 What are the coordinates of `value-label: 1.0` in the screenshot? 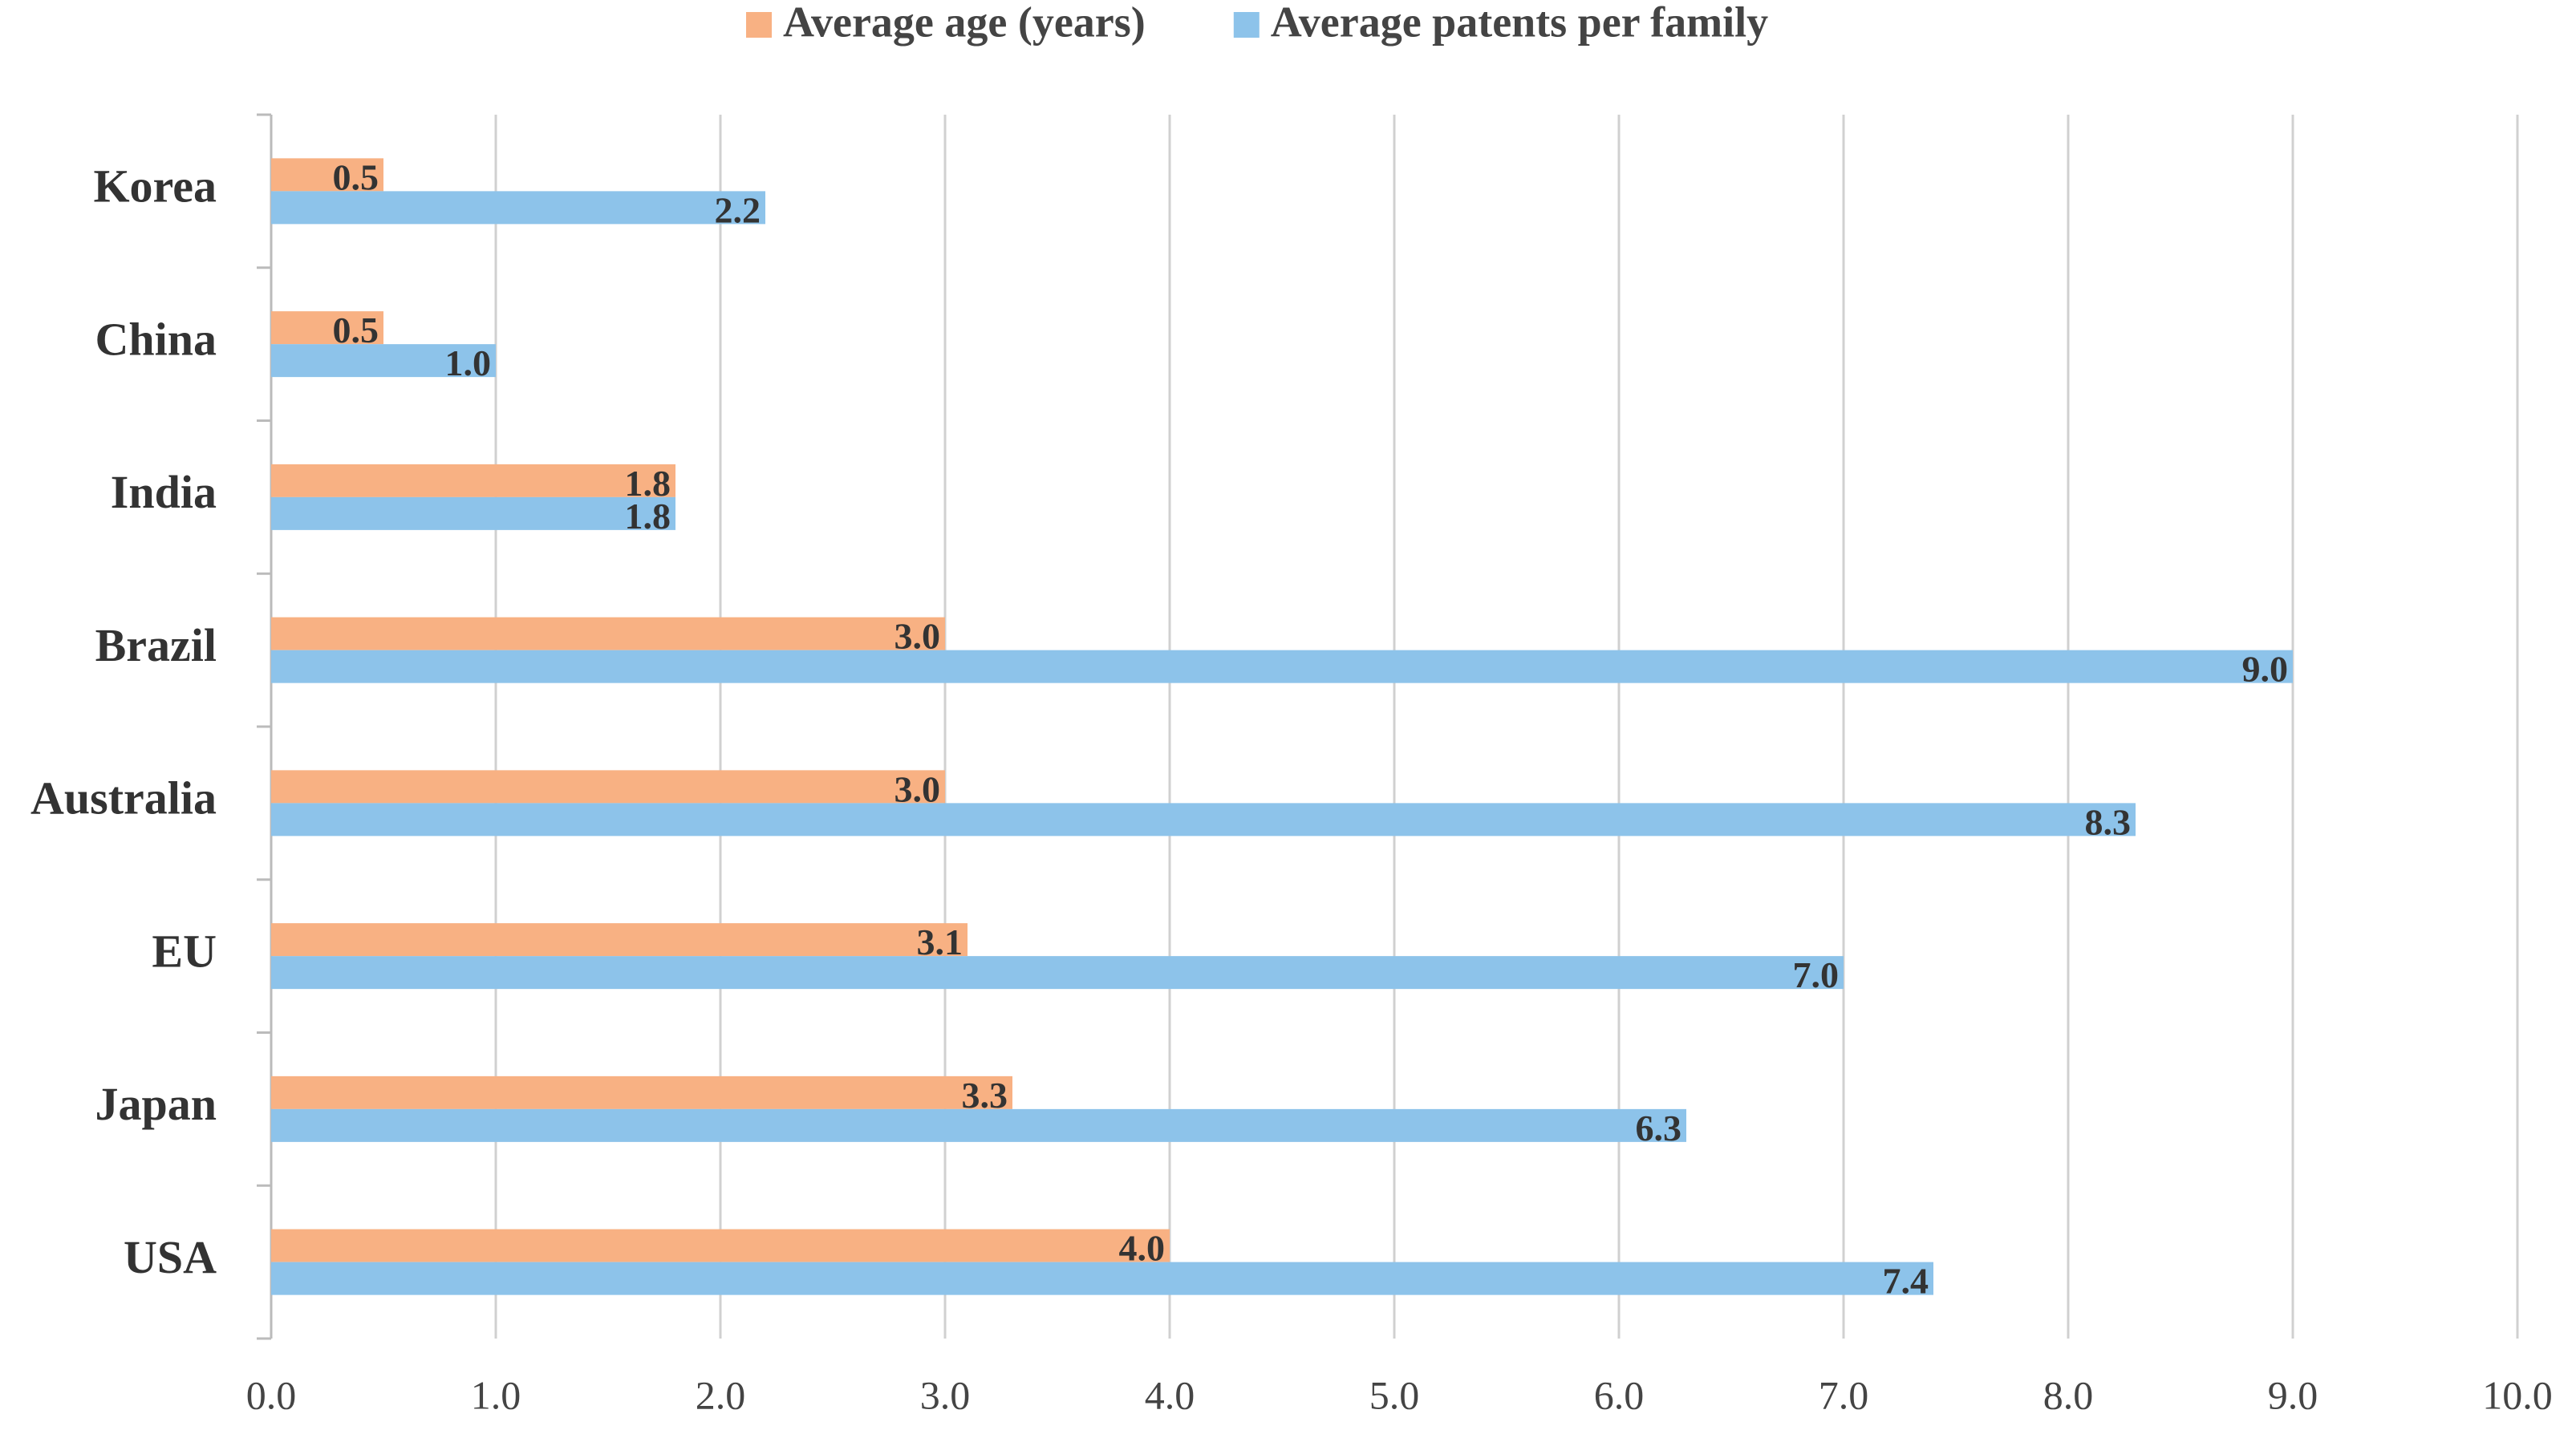 It's located at (468, 362).